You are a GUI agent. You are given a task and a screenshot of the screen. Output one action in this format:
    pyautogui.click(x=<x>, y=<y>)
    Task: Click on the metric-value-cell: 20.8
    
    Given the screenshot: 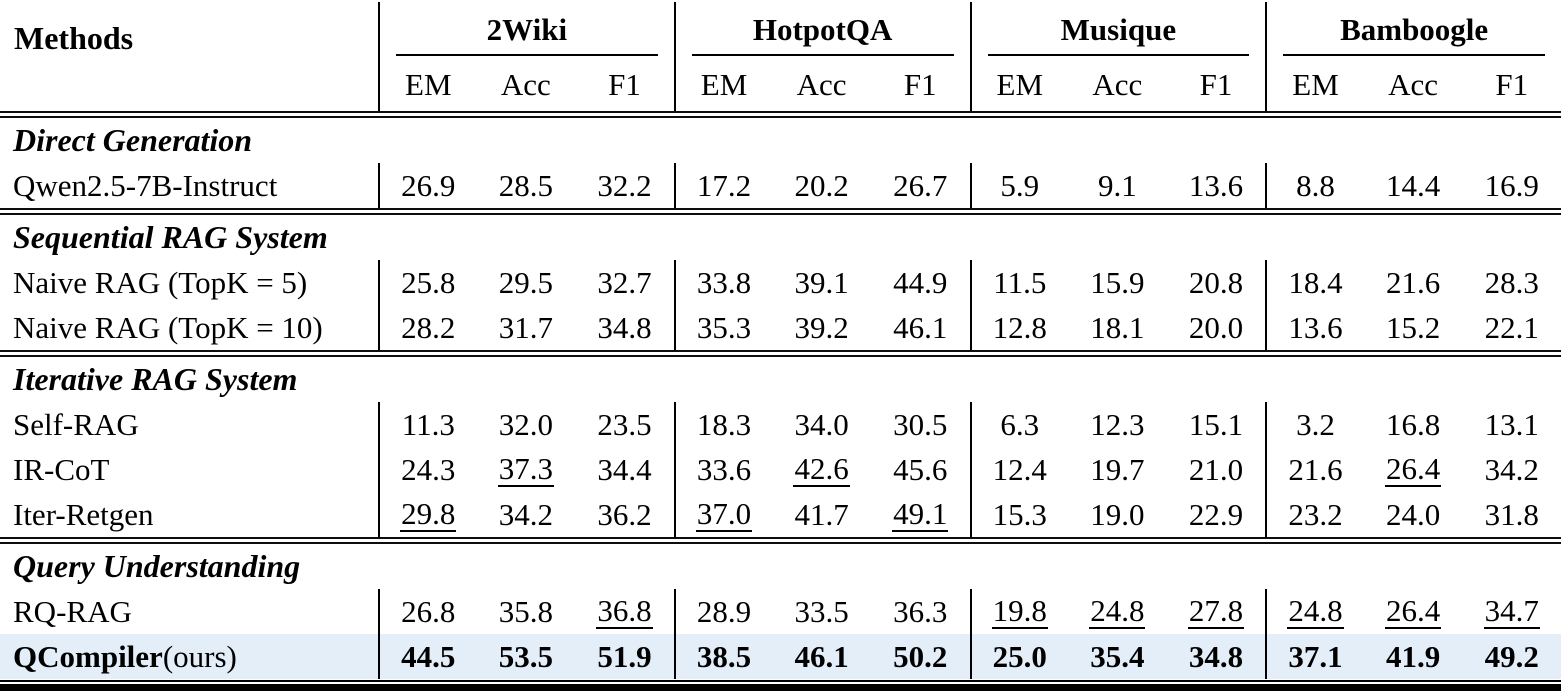 What is the action you would take?
    pyautogui.click(x=1216, y=282)
    